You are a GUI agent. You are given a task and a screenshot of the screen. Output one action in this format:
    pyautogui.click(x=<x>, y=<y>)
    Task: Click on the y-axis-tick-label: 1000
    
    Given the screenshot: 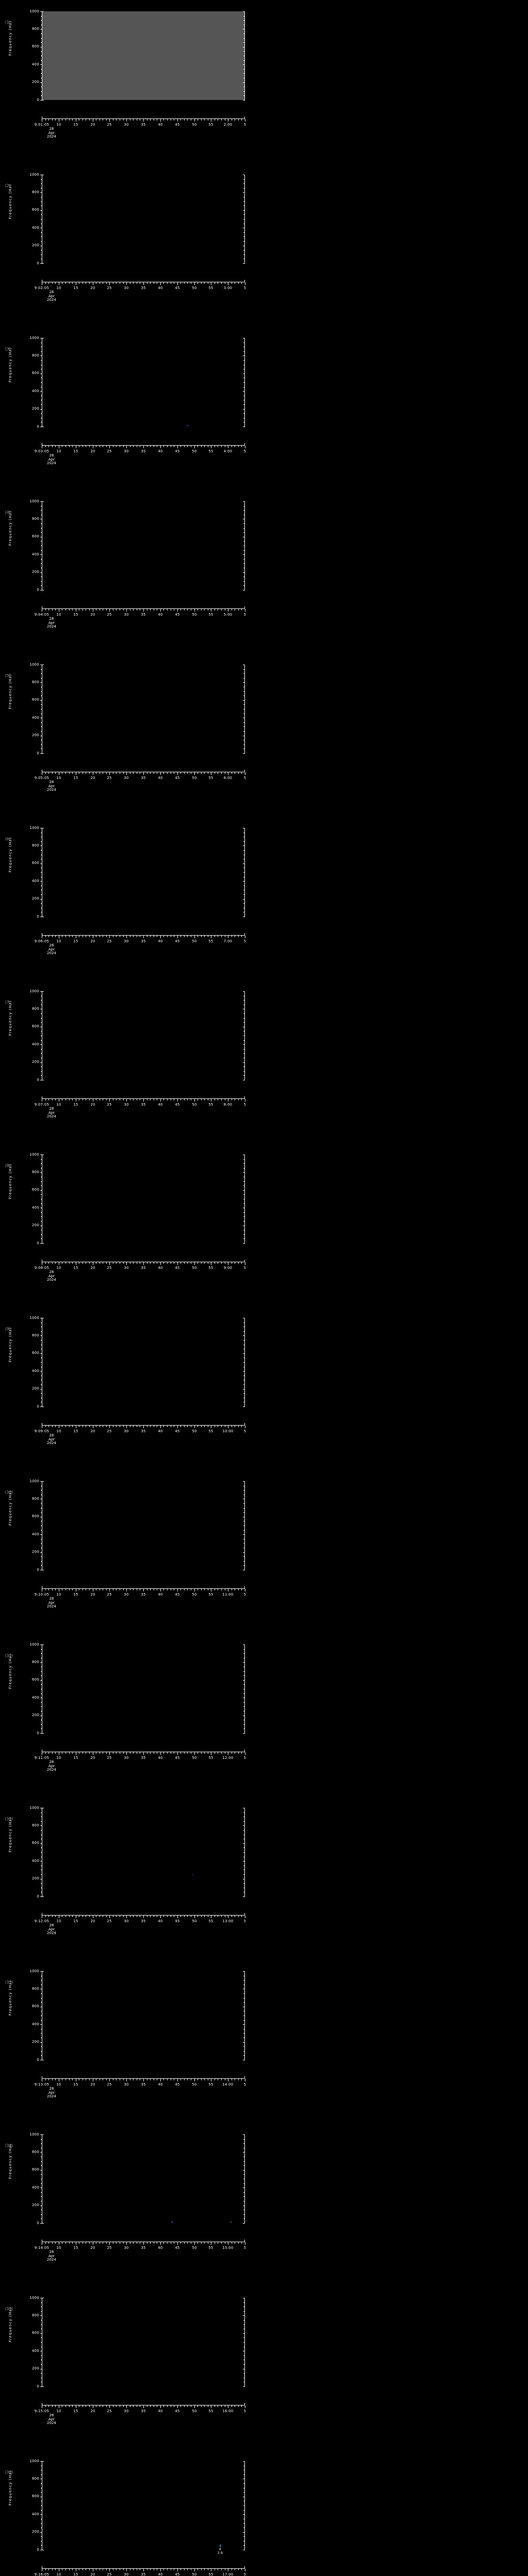 What is the action you would take?
    pyautogui.click(x=34, y=1808)
    